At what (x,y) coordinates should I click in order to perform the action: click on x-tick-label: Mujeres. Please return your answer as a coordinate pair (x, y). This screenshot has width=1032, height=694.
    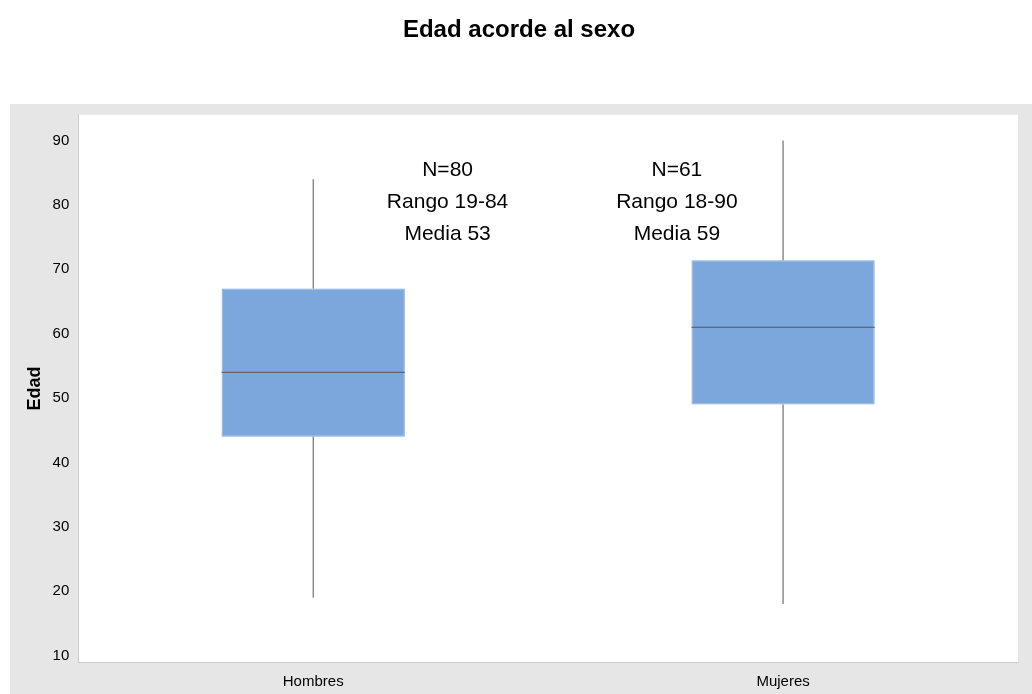
    Looking at the image, I should click on (783, 681).